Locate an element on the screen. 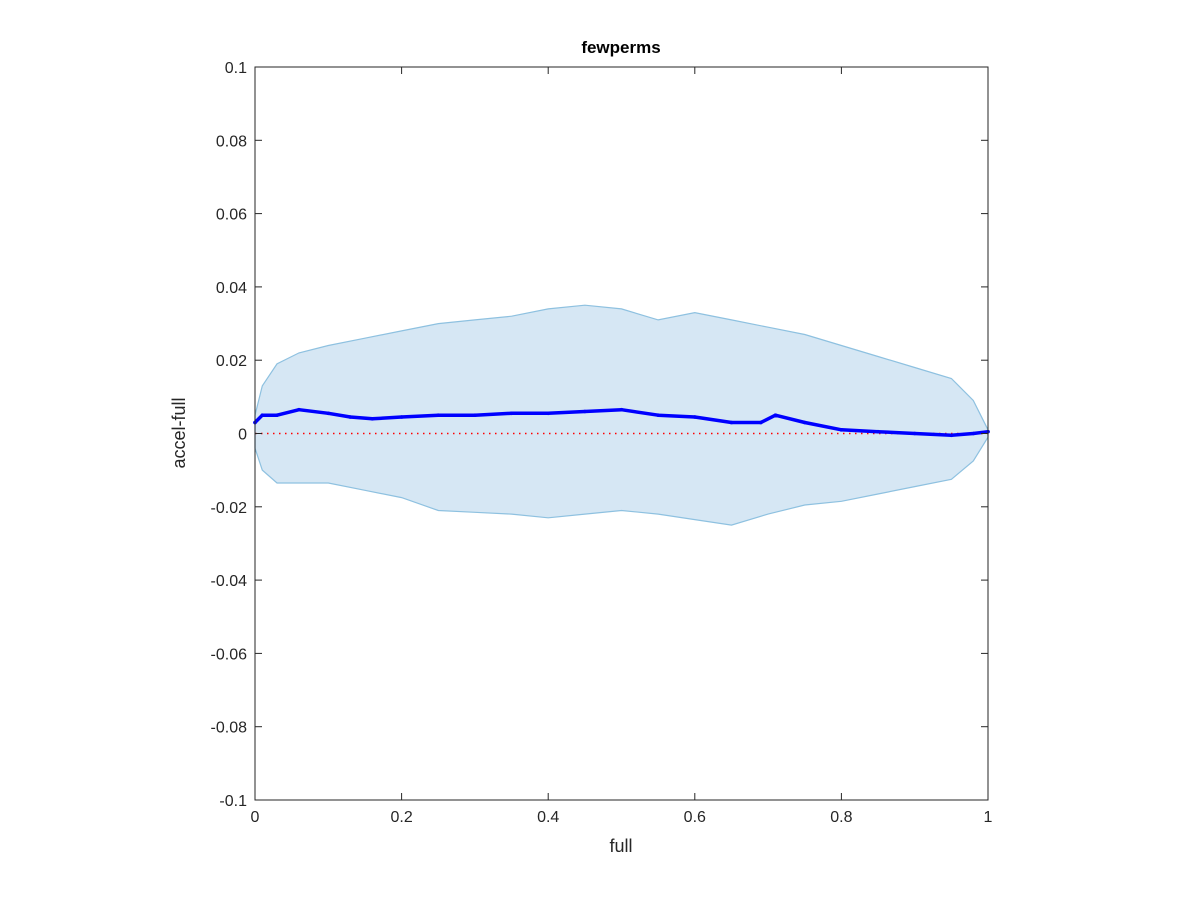  x-tick-label: 0.6 is located at coordinates (695, 817).